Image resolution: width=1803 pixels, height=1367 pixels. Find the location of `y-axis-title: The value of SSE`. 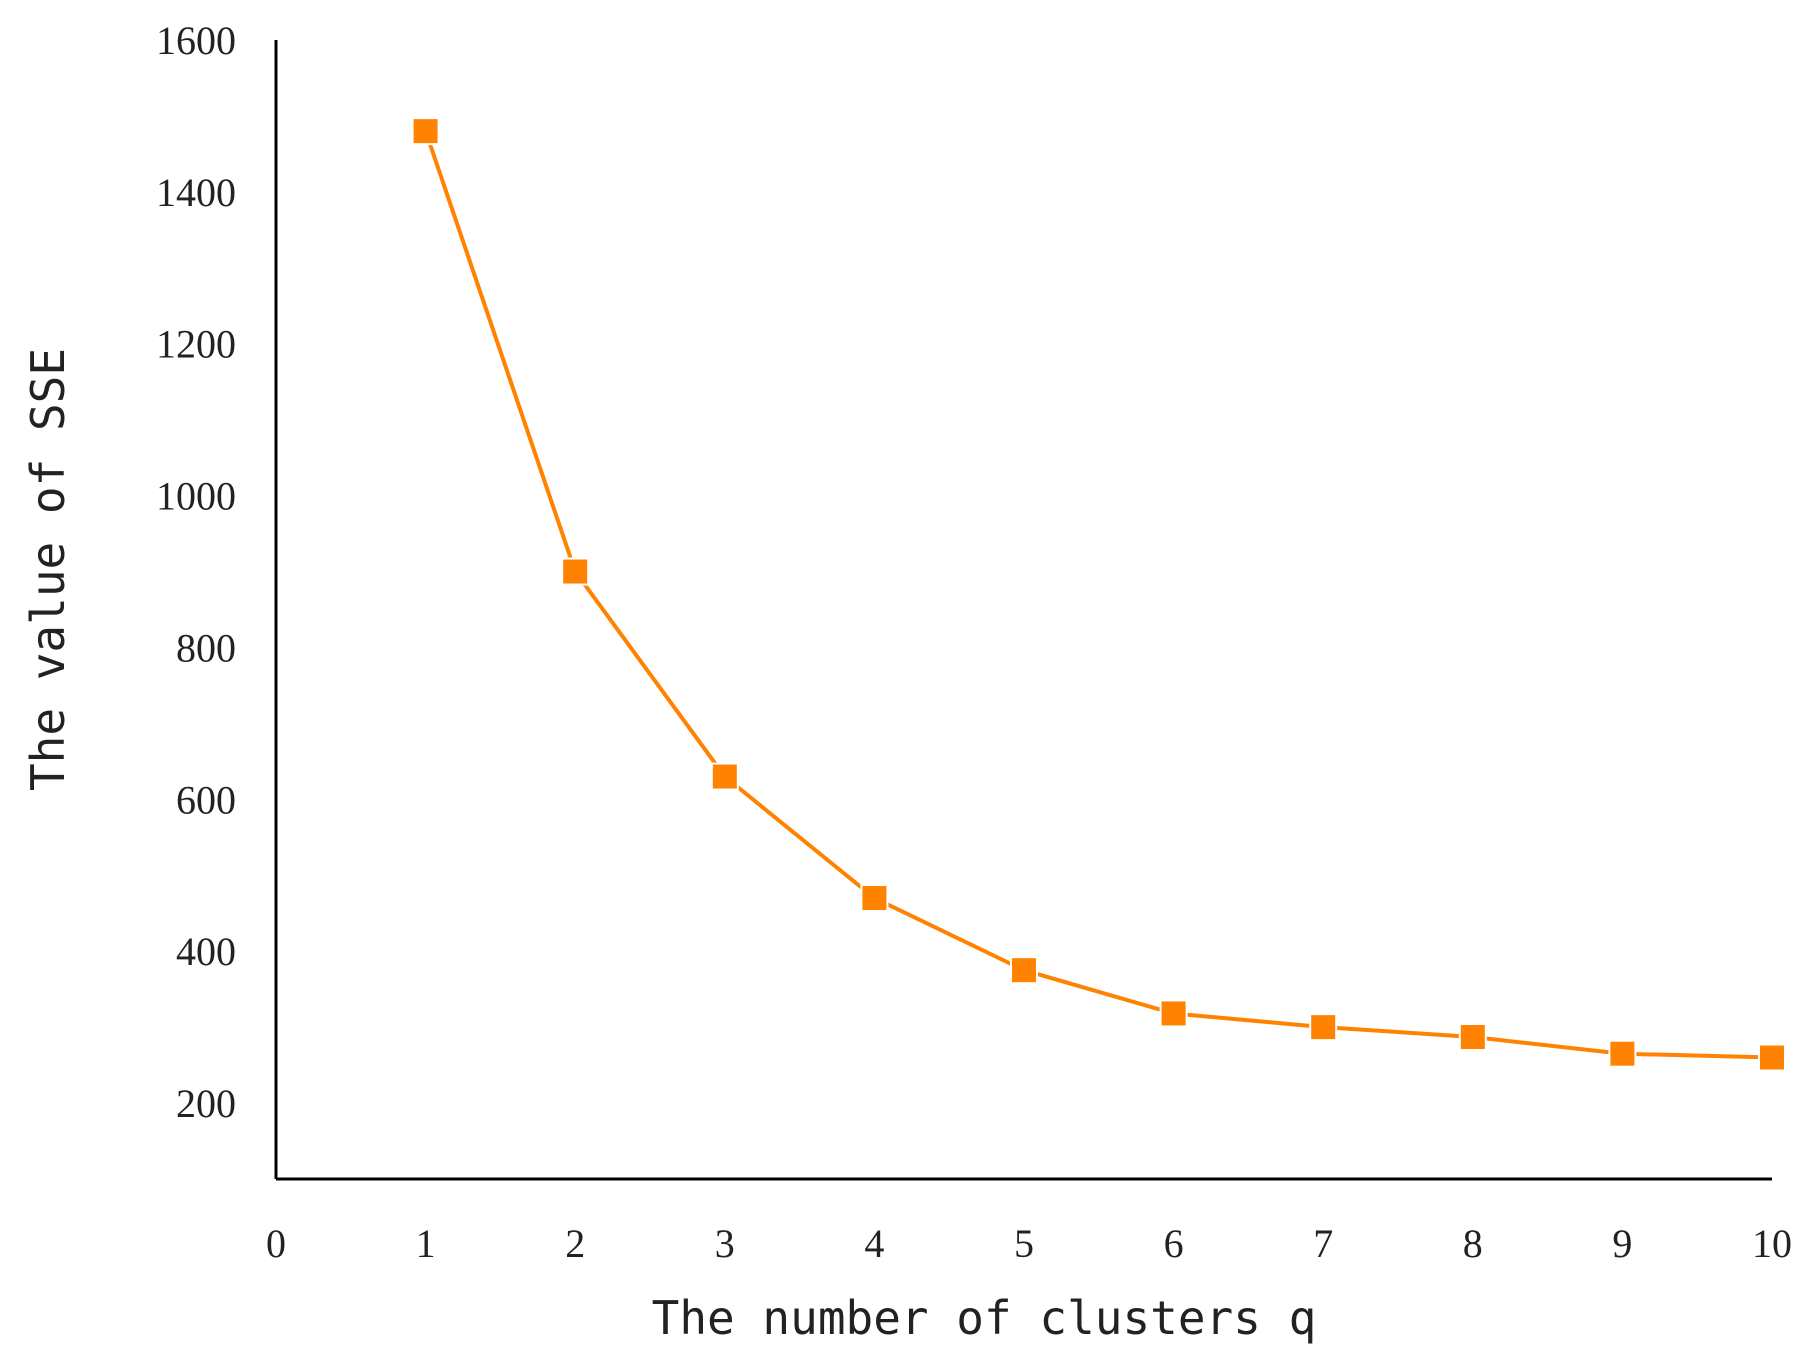

y-axis-title: The value of SSE is located at coordinates (48, 569).